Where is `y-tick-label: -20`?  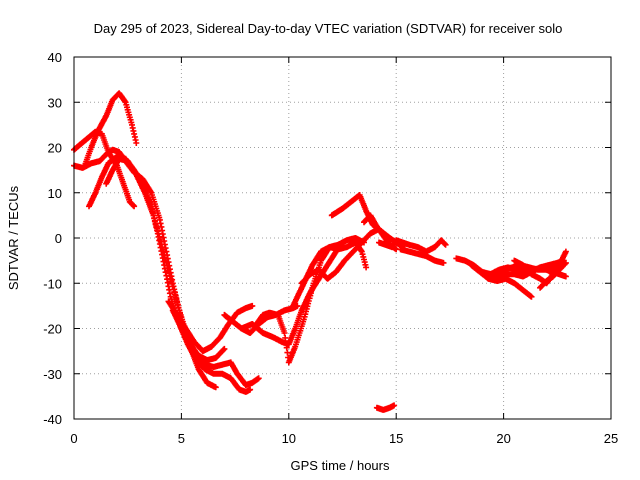
y-tick-label: -20 is located at coordinates (52, 329).